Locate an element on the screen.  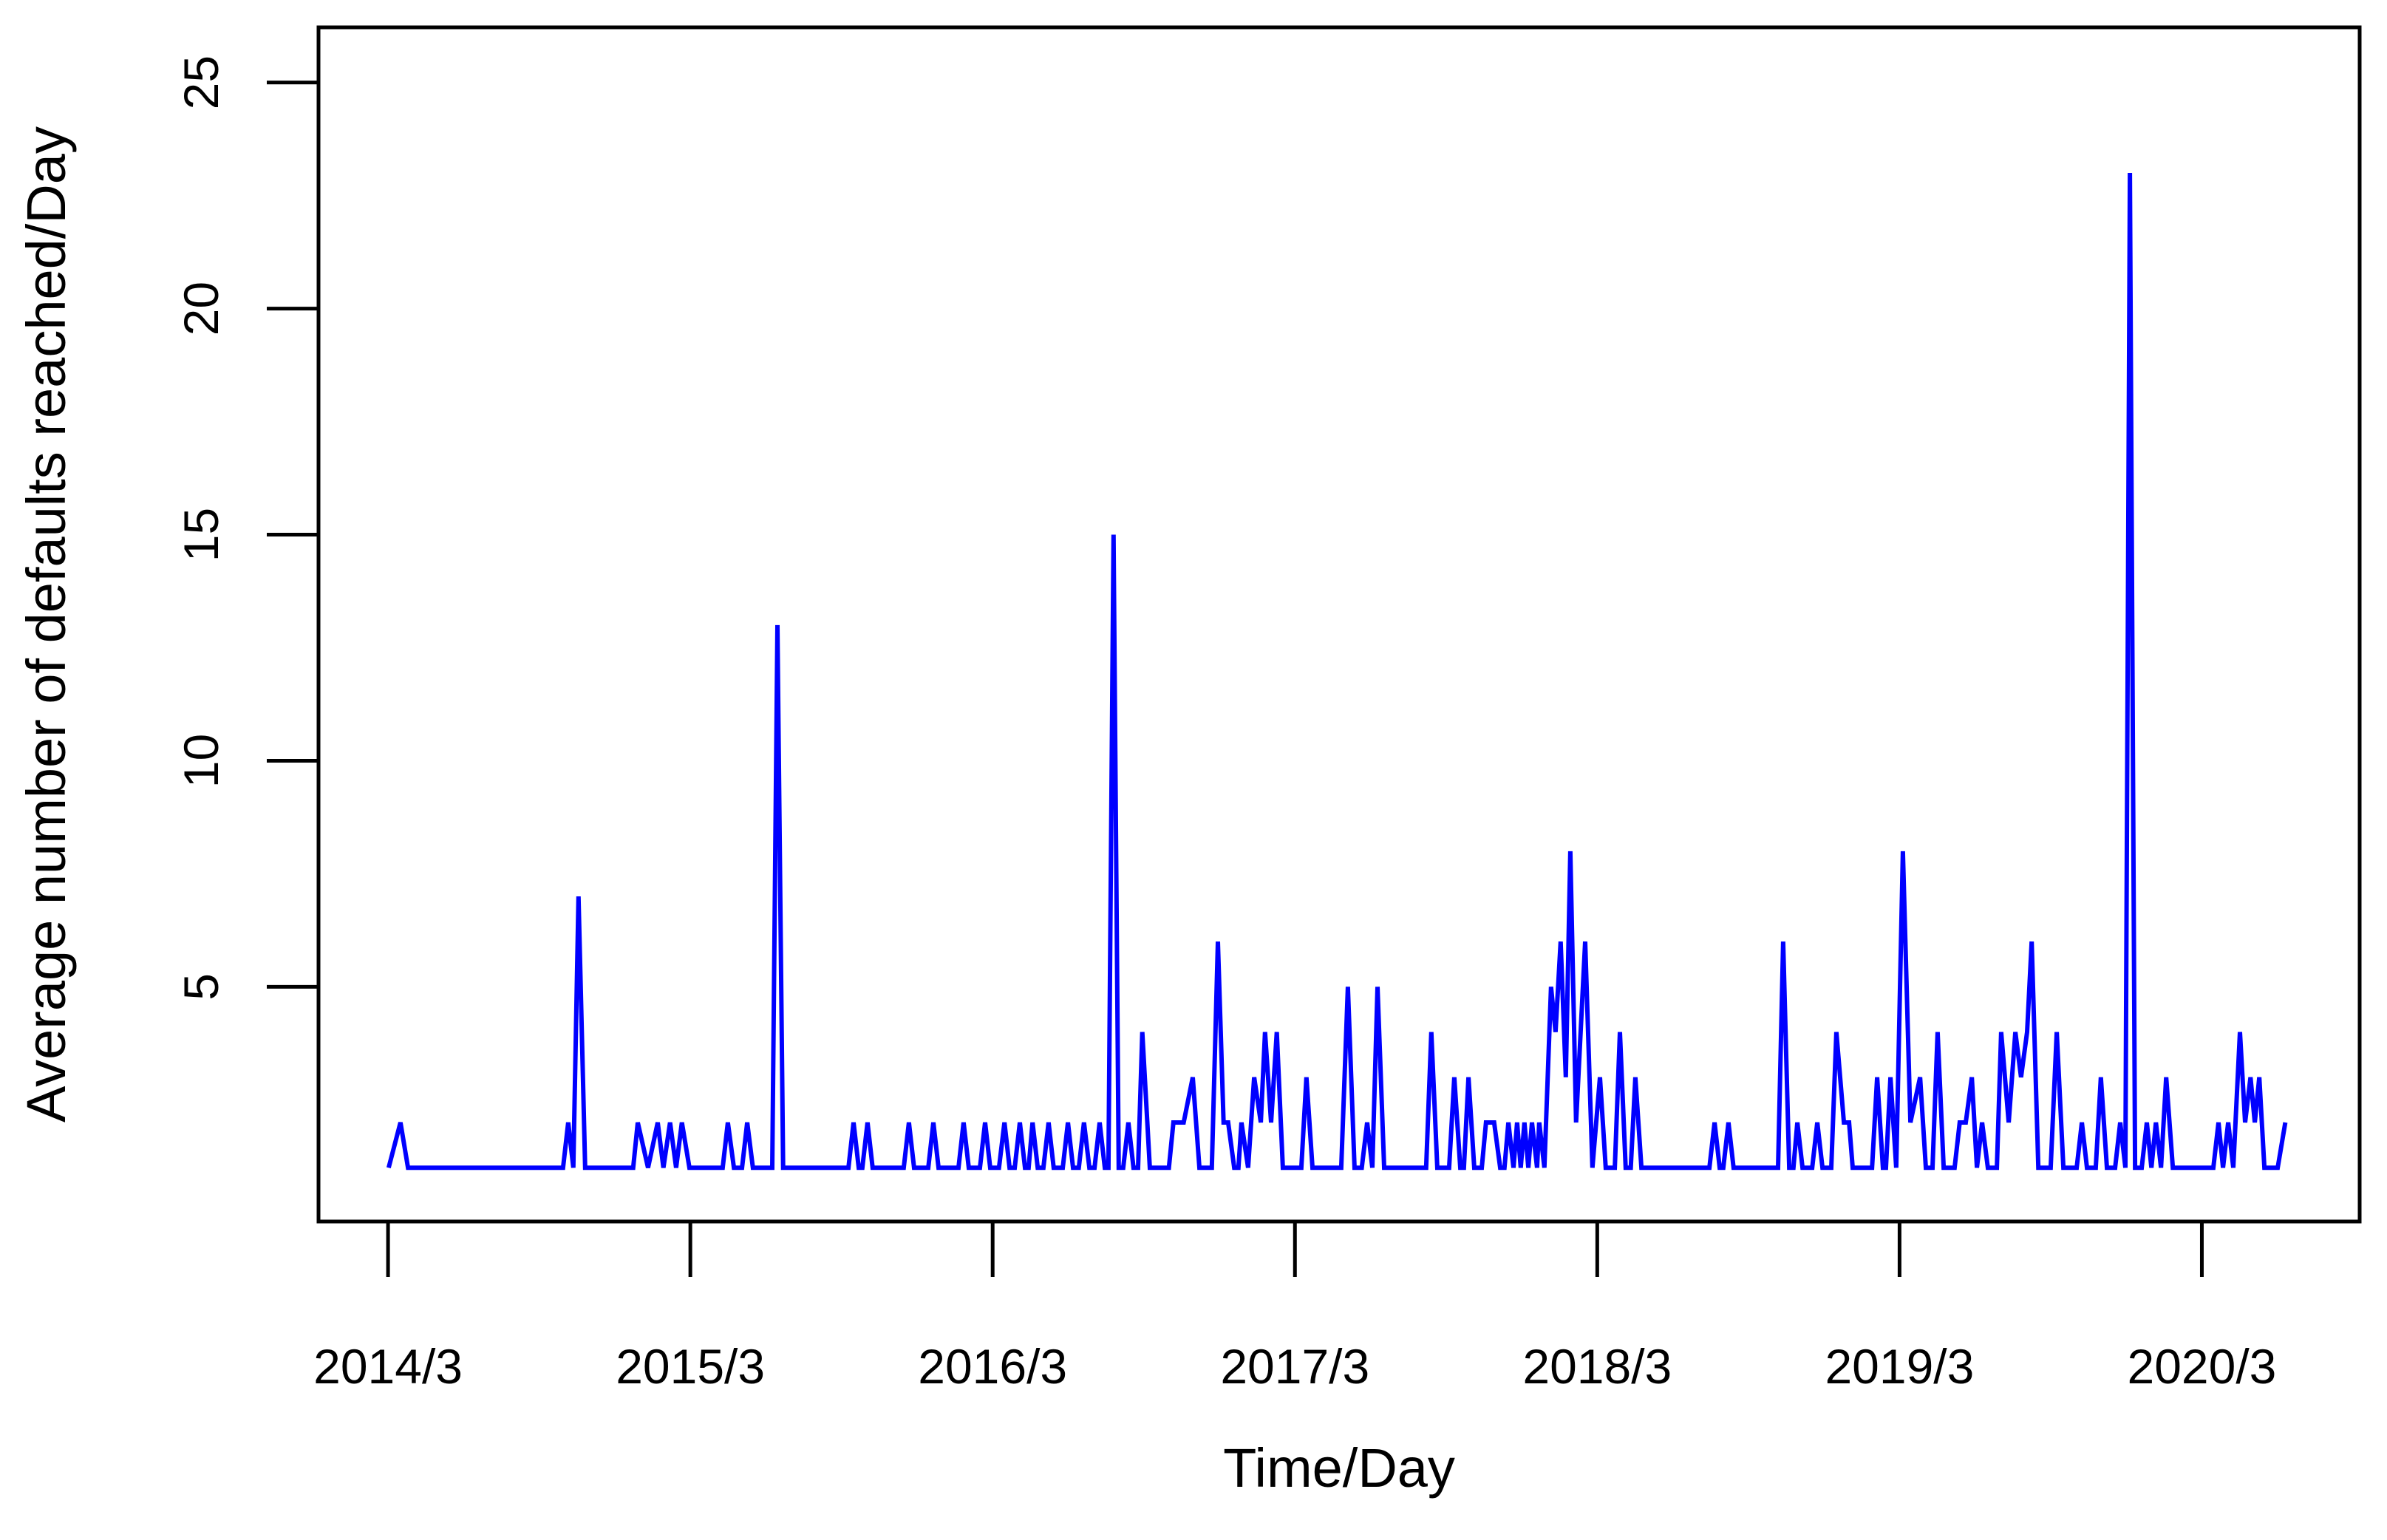
y-tick-label: 5 is located at coordinates (201, 987).